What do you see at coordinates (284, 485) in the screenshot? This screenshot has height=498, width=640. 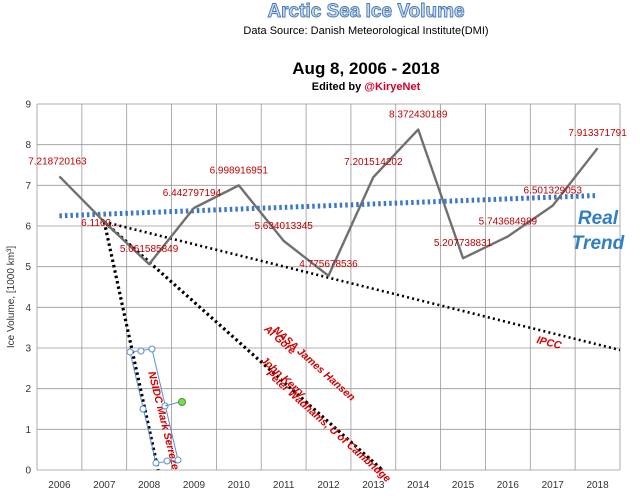 I see `x-tick-label: 2011` at bounding box center [284, 485].